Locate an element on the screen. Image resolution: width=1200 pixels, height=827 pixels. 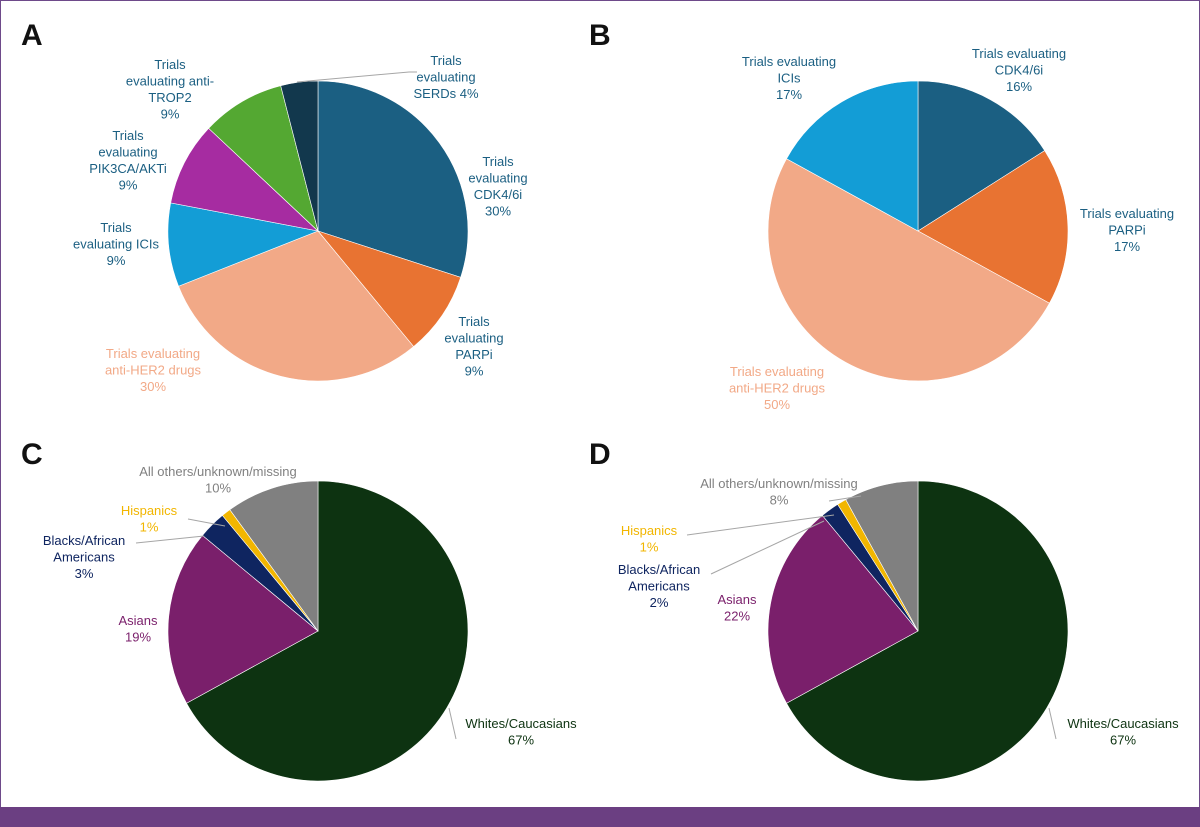
slice-label-a-6: Trials evaluating SERDs 4% is located at coordinates (445, 77).